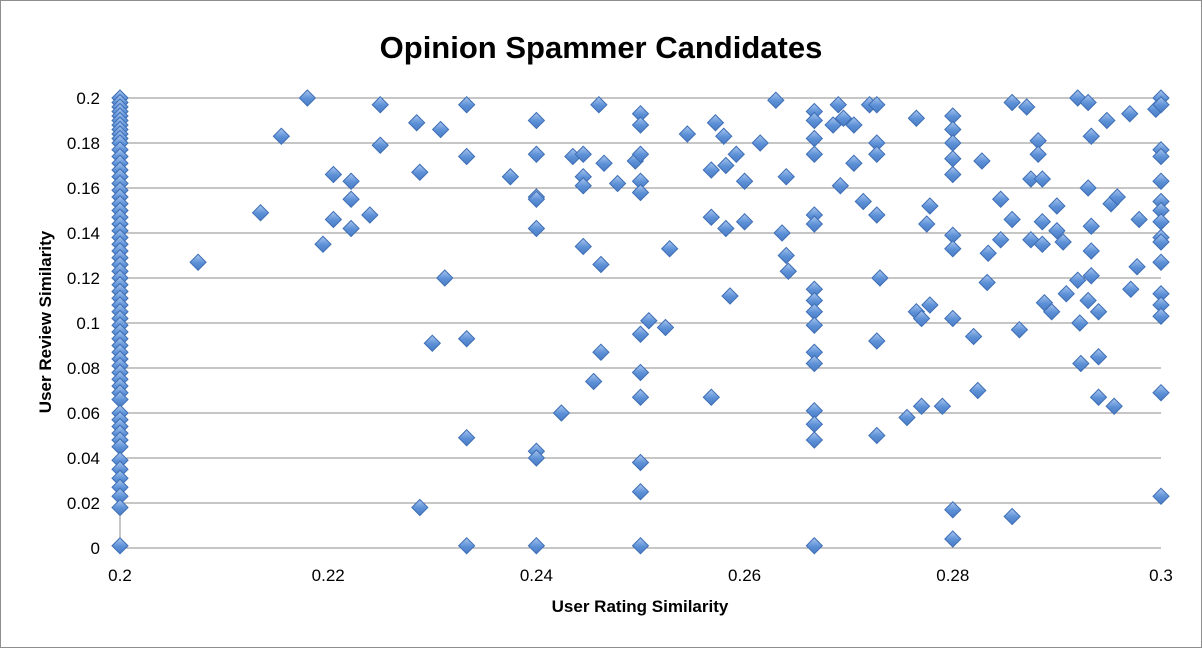  I want to click on x-tick-label: 0.22, so click(328, 575).